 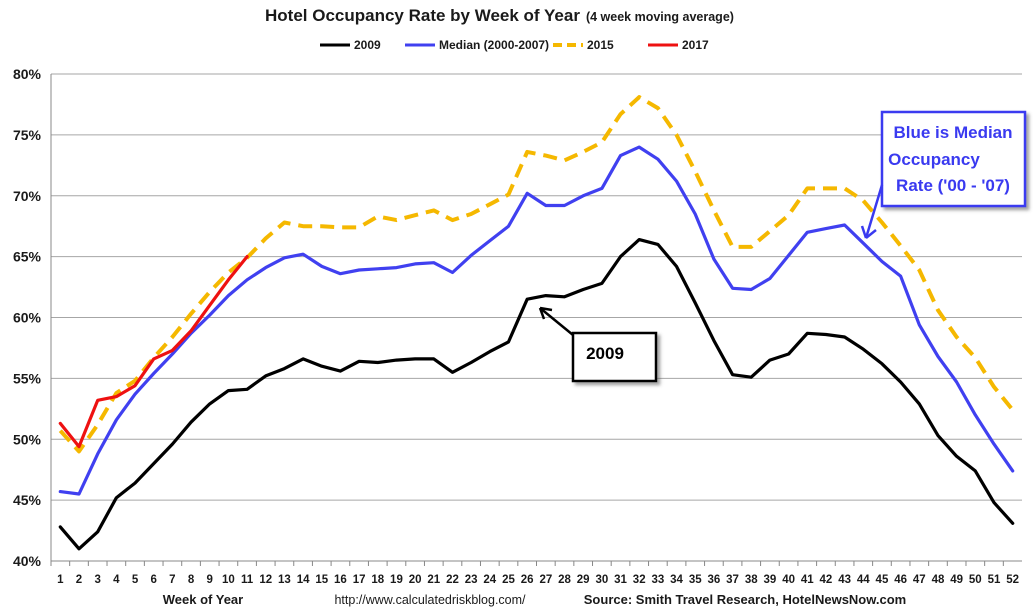 I want to click on x-tick-label: 34, so click(x=676, y=580).